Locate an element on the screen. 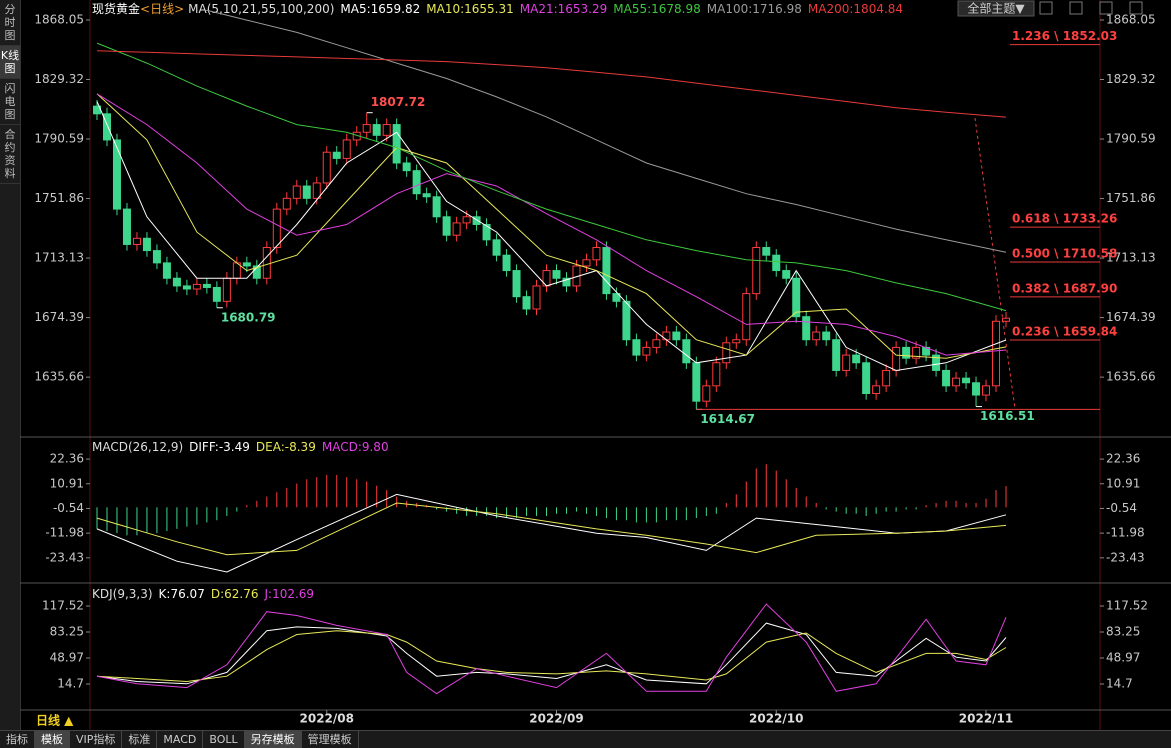 This screenshot has height=748, width=1171. toolbar-tab: 另存模板 is located at coordinates (273, 739).